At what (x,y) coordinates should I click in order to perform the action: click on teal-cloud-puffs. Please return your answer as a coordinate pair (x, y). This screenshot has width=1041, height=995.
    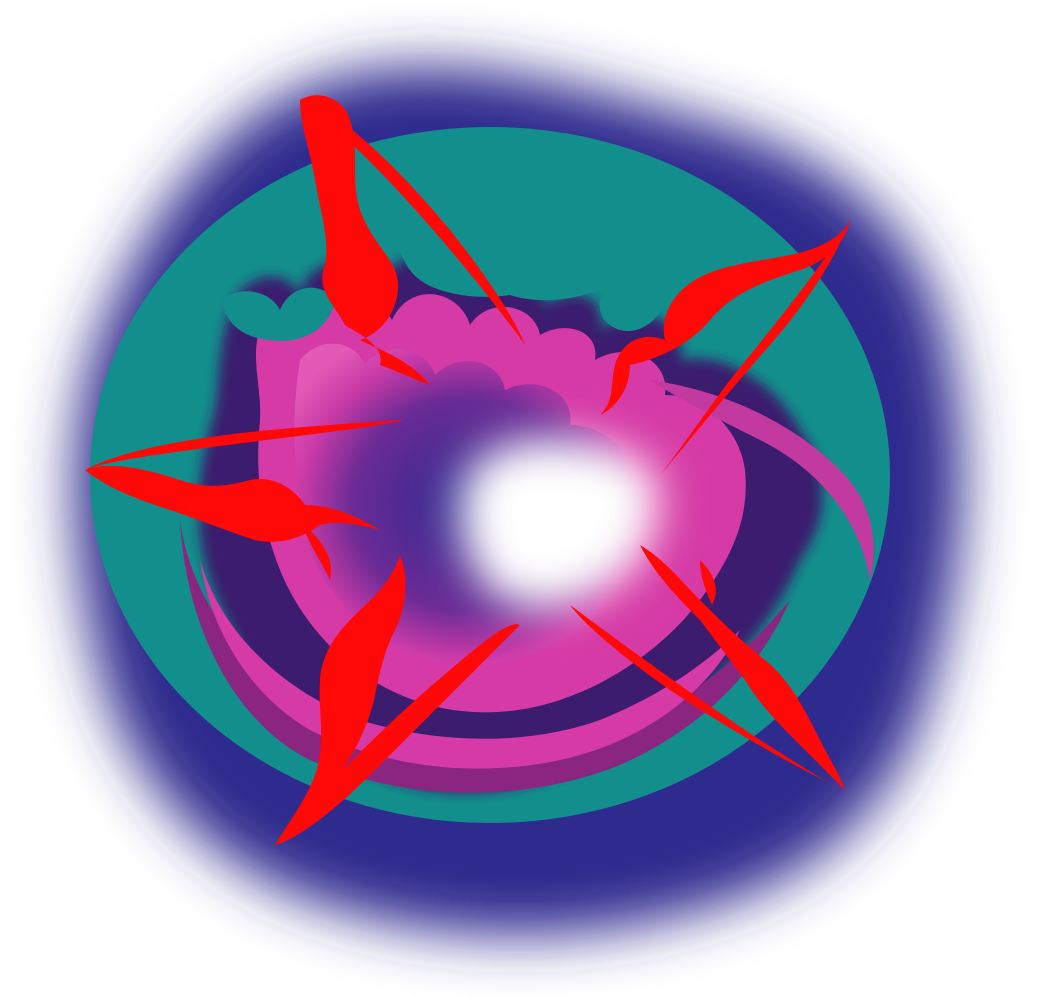
    Looking at the image, I should click on (443, 268).